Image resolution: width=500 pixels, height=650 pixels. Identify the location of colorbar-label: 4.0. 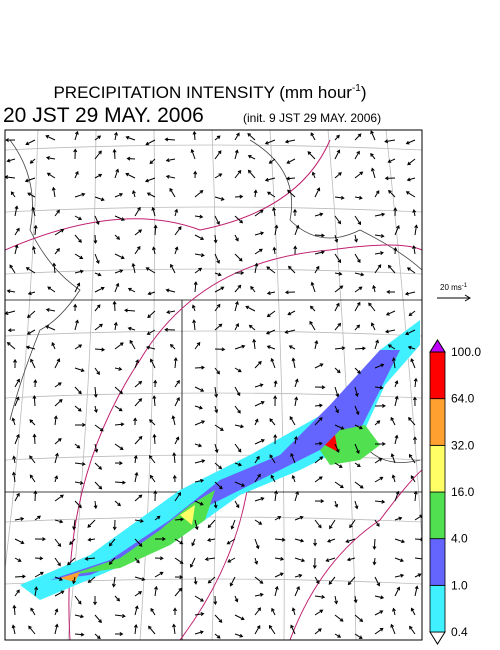
(459, 539).